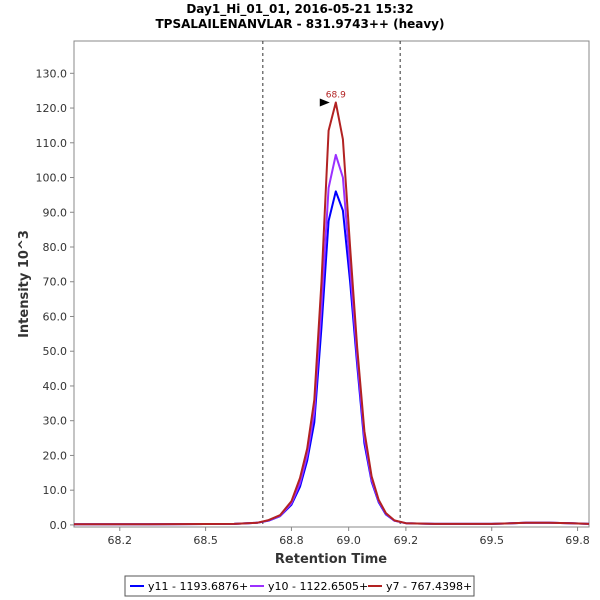 The width and height of the screenshot is (600, 600). What do you see at coordinates (55, 455) in the screenshot?
I see `y-tick-label: 20.0` at bounding box center [55, 455].